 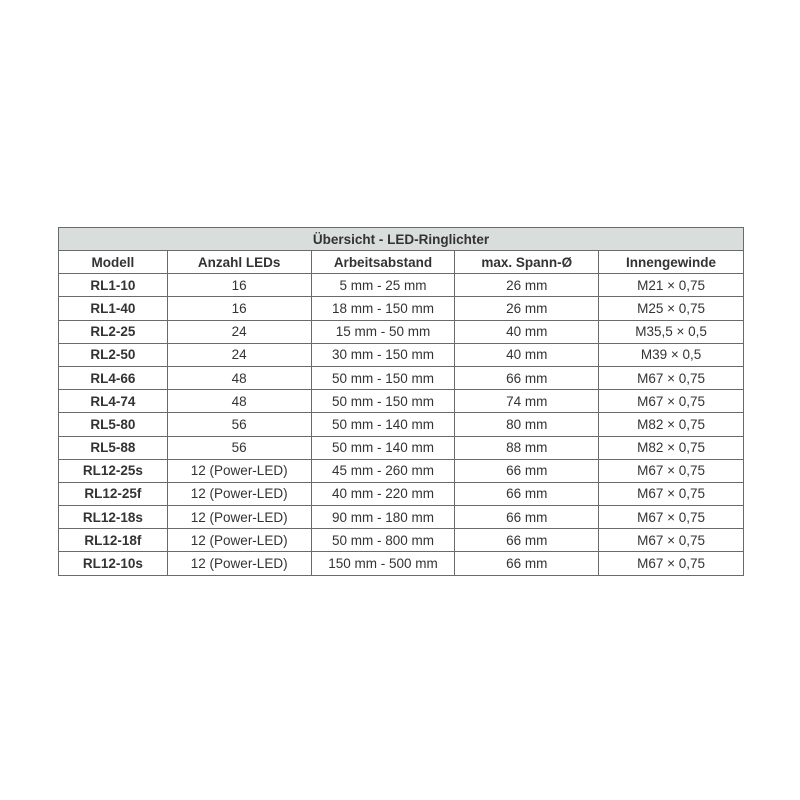 What do you see at coordinates (113, 354) in the screenshot?
I see `table-cell: RL2-50` at bounding box center [113, 354].